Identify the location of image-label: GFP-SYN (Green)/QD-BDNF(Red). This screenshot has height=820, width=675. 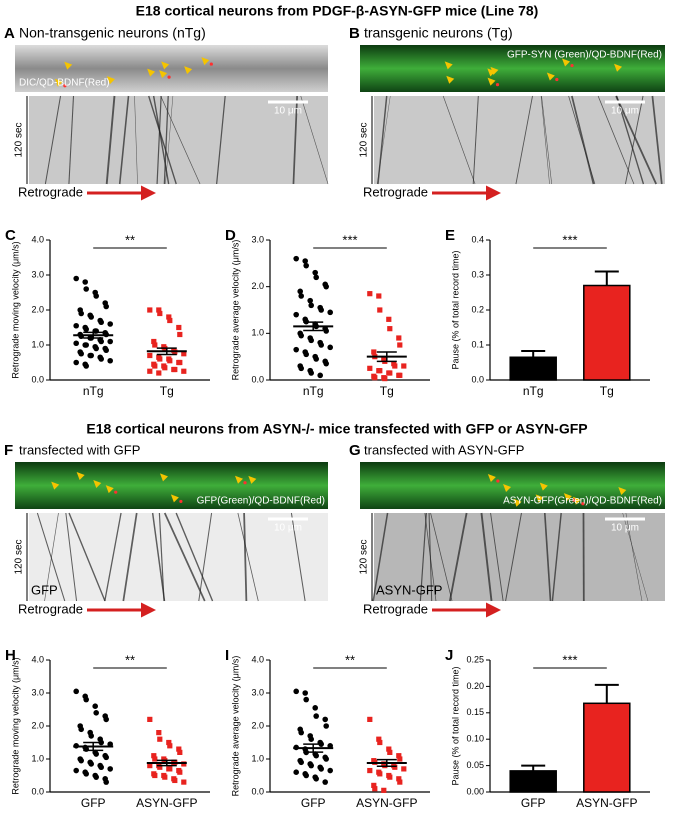
(584, 55).